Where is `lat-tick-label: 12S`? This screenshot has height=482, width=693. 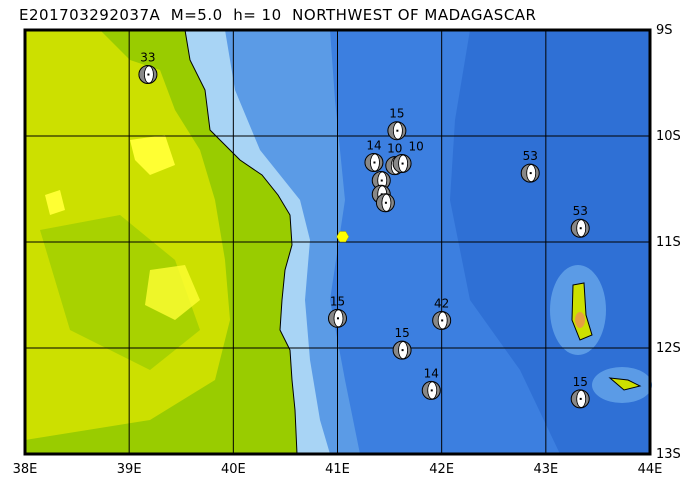
lat-tick-label: 12S is located at coordinates (668, 348).